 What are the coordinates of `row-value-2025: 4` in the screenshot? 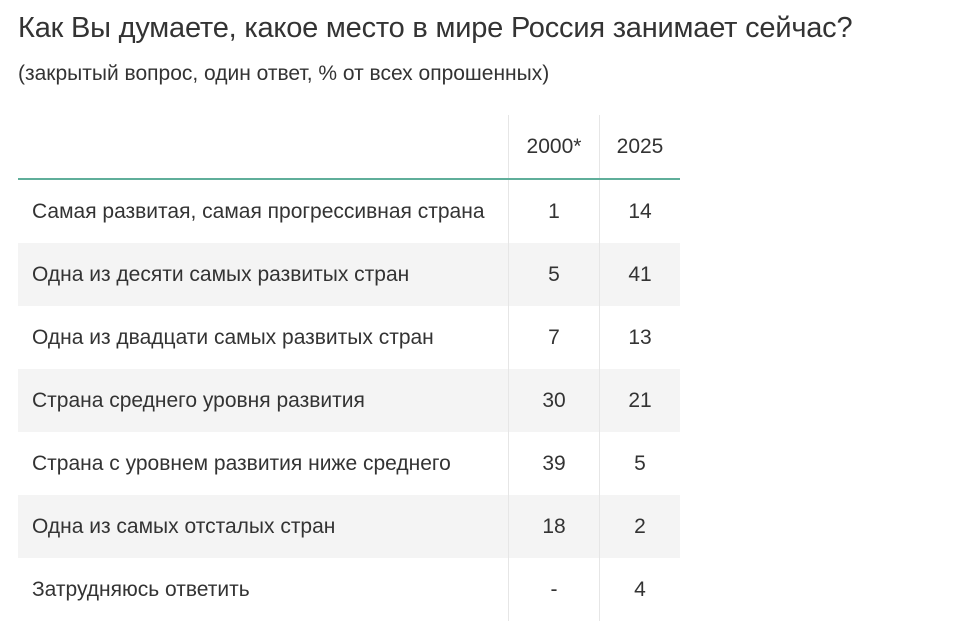 It's located at (639, 589).